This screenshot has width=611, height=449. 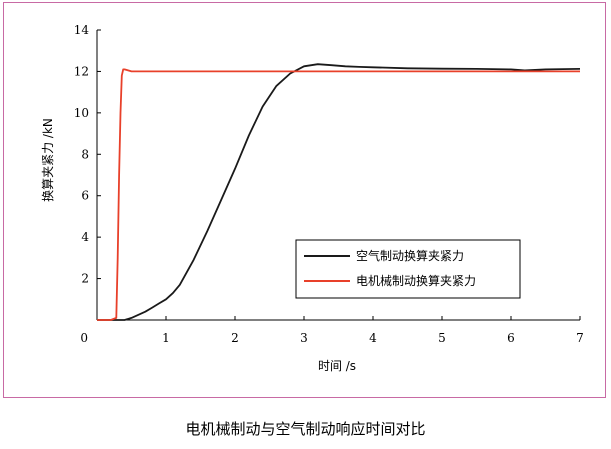 I want to click on y-tick-label: 10, so click(x=81, y=113).